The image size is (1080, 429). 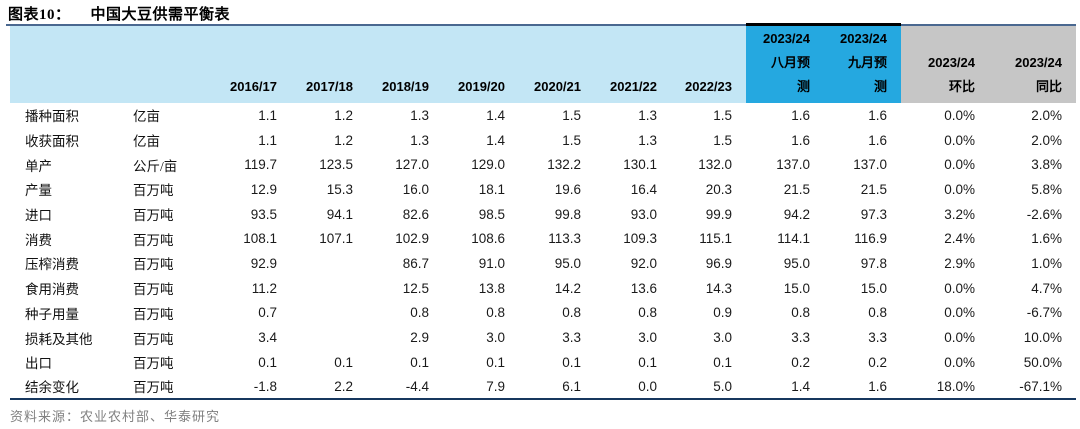 I want to click on header-year-2017-18: 2017/18, so click(x=329, y=64).